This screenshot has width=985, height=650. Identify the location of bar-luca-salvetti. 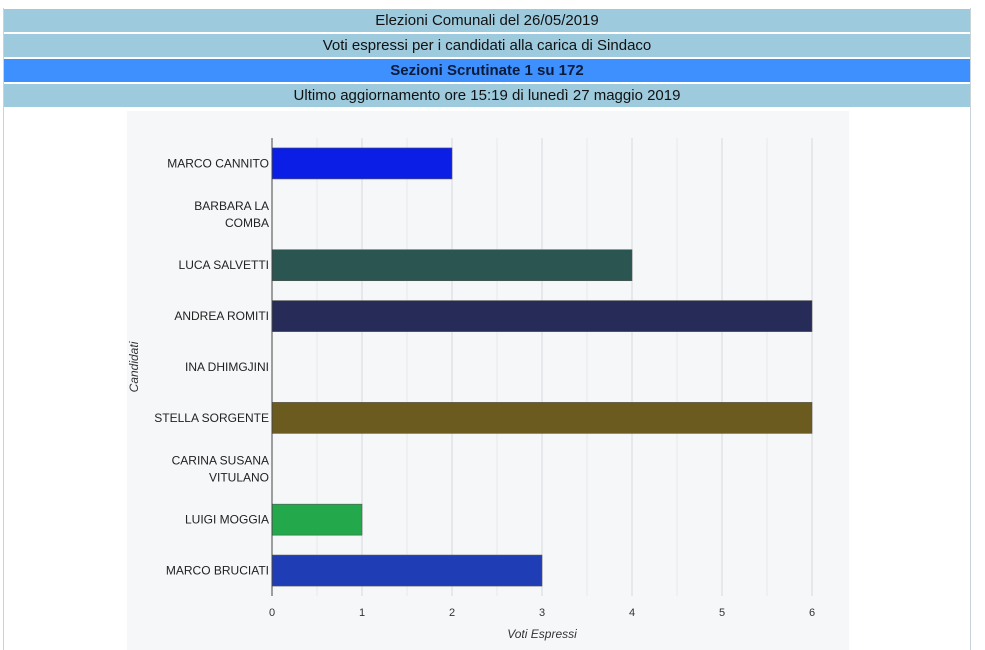
(452, 265).